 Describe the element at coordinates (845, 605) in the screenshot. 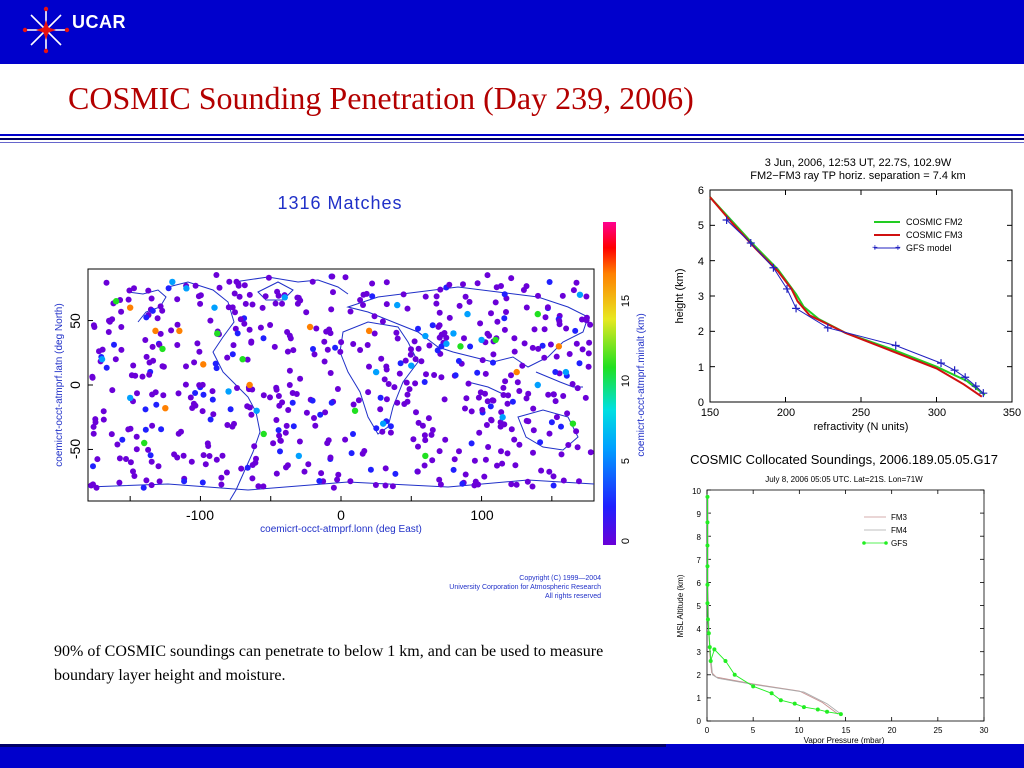

I see `vapor-tick-marks` at that location.